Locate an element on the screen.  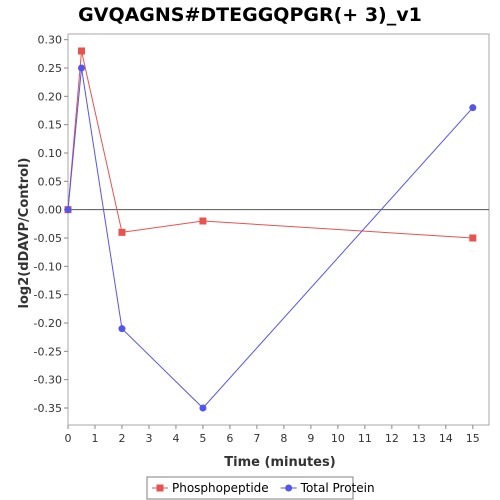
x-tick-label: 2 is located at coordinates (121, 438).